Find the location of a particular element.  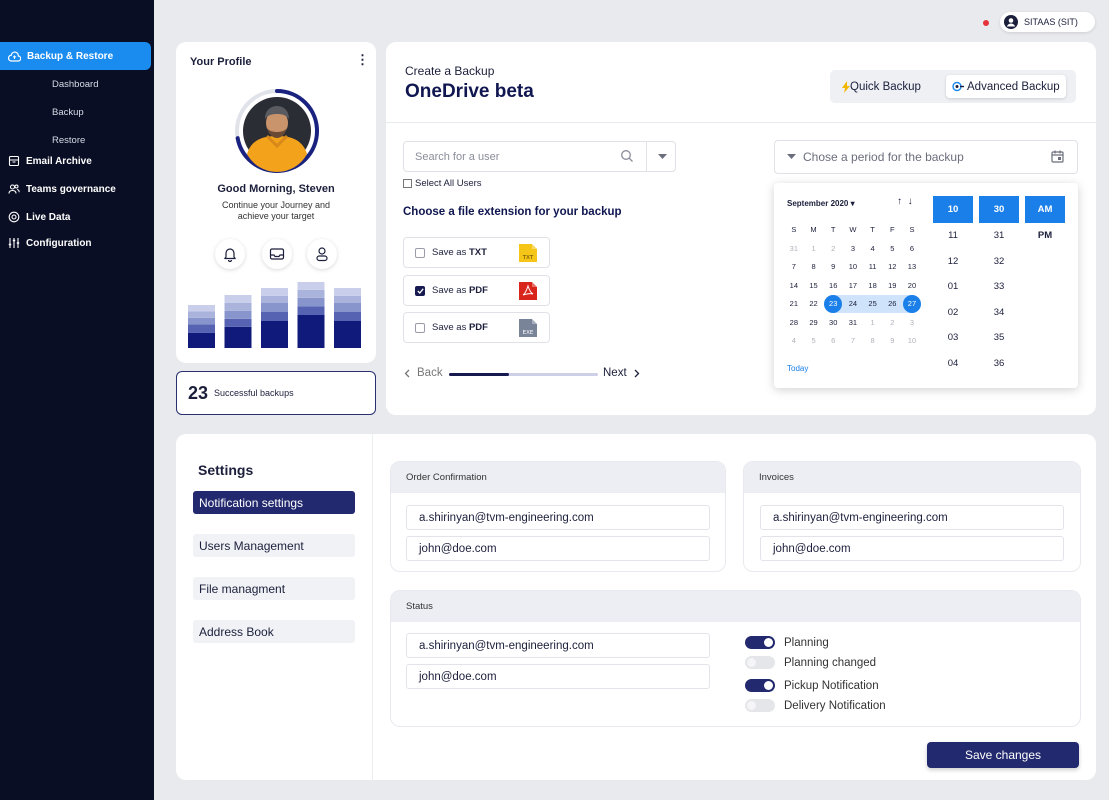

calendar-day: 28 is located at coordinates (794, 323).